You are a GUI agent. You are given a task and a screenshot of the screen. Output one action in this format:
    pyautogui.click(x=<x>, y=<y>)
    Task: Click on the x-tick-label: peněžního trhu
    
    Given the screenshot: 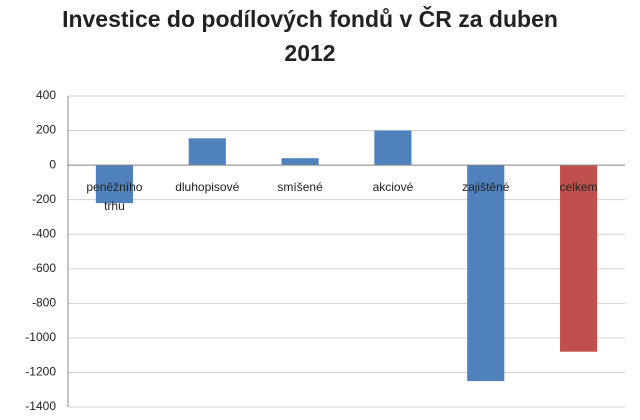 What is the action you would take?
    pyautogui.click(x=114, y=197)
    